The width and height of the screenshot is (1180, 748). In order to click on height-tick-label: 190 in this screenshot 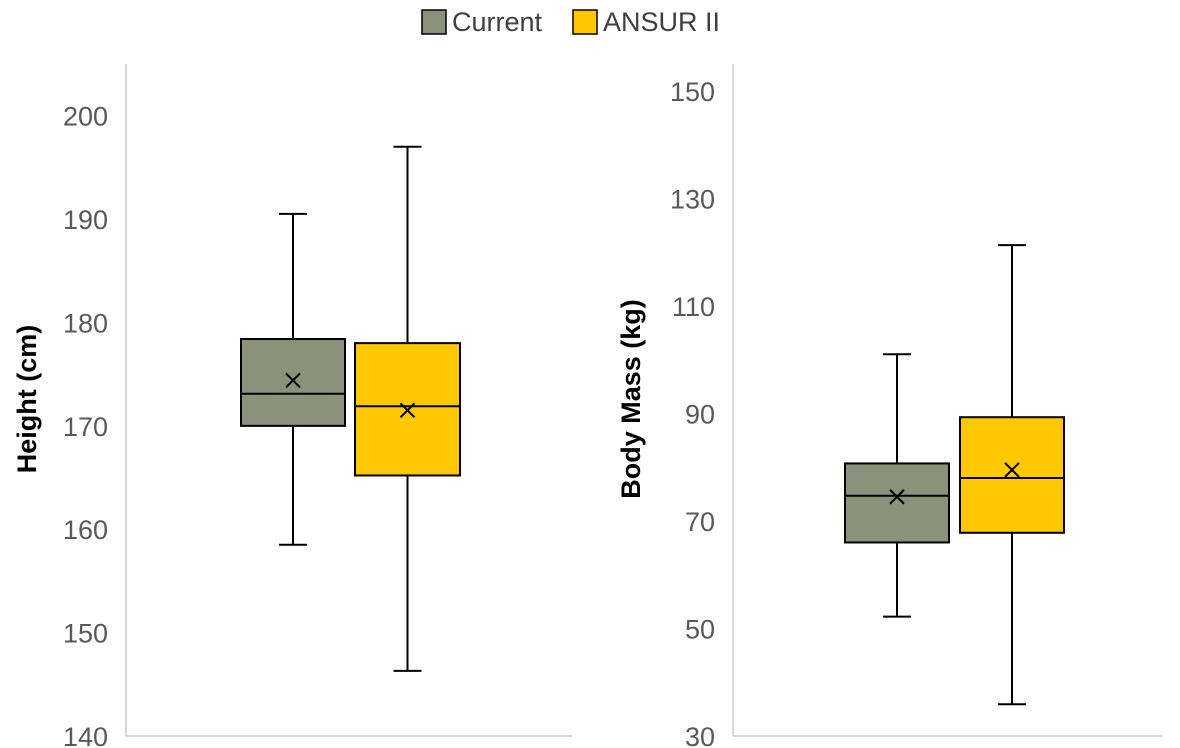, I will do `click(85, 220)`.